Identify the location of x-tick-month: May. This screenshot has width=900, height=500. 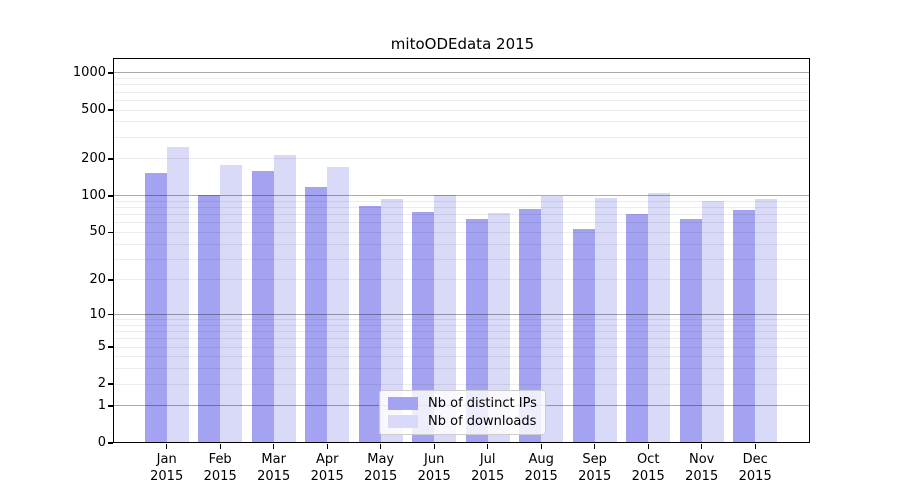
(381, 459).